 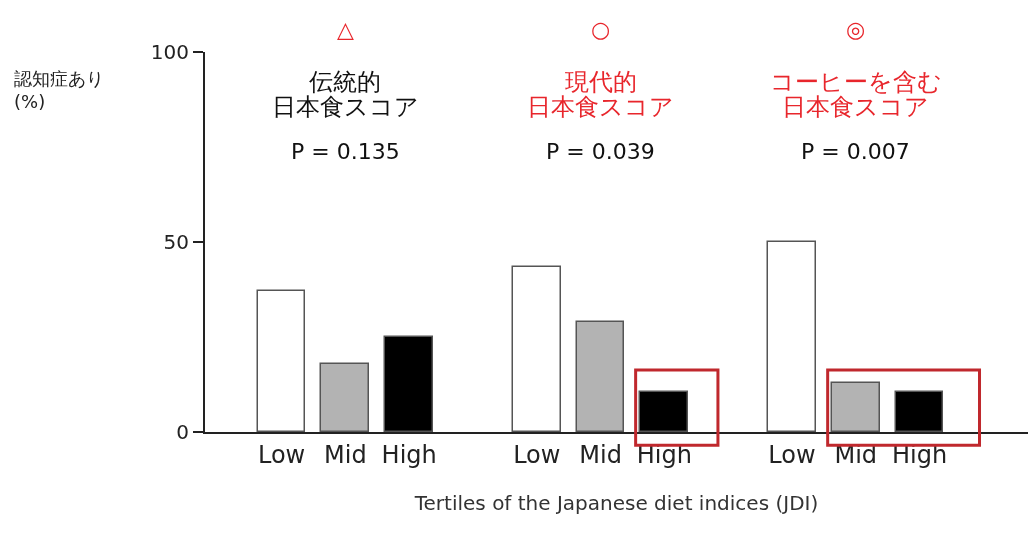 I want to click on y-tick-label: 100, so click(x=169, y=52).